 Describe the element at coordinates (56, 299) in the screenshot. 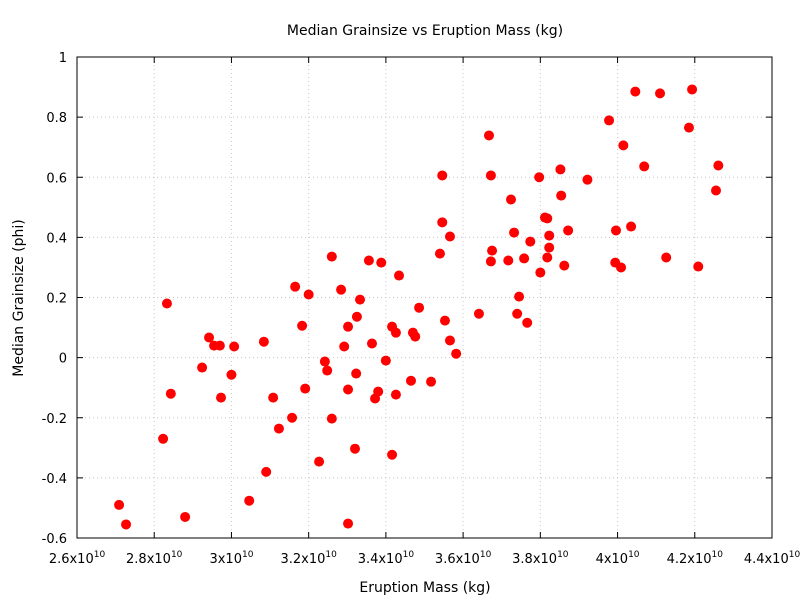

I see `y-tick-label: 0.2` at that location.